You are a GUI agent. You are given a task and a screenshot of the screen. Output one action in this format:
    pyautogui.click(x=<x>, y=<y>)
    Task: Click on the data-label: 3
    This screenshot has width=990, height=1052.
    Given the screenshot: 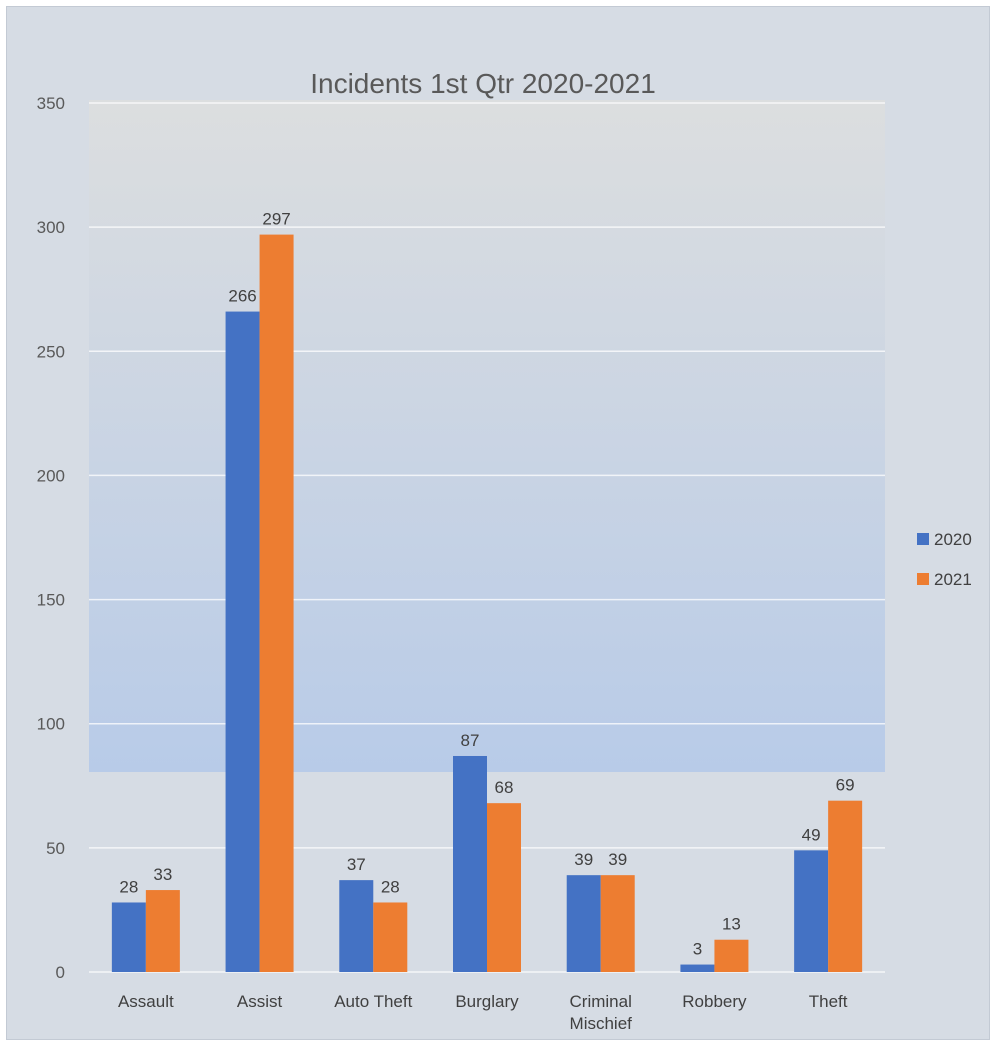 What is the action you would take?
    pyautogui.click(x=697, y=949)
    